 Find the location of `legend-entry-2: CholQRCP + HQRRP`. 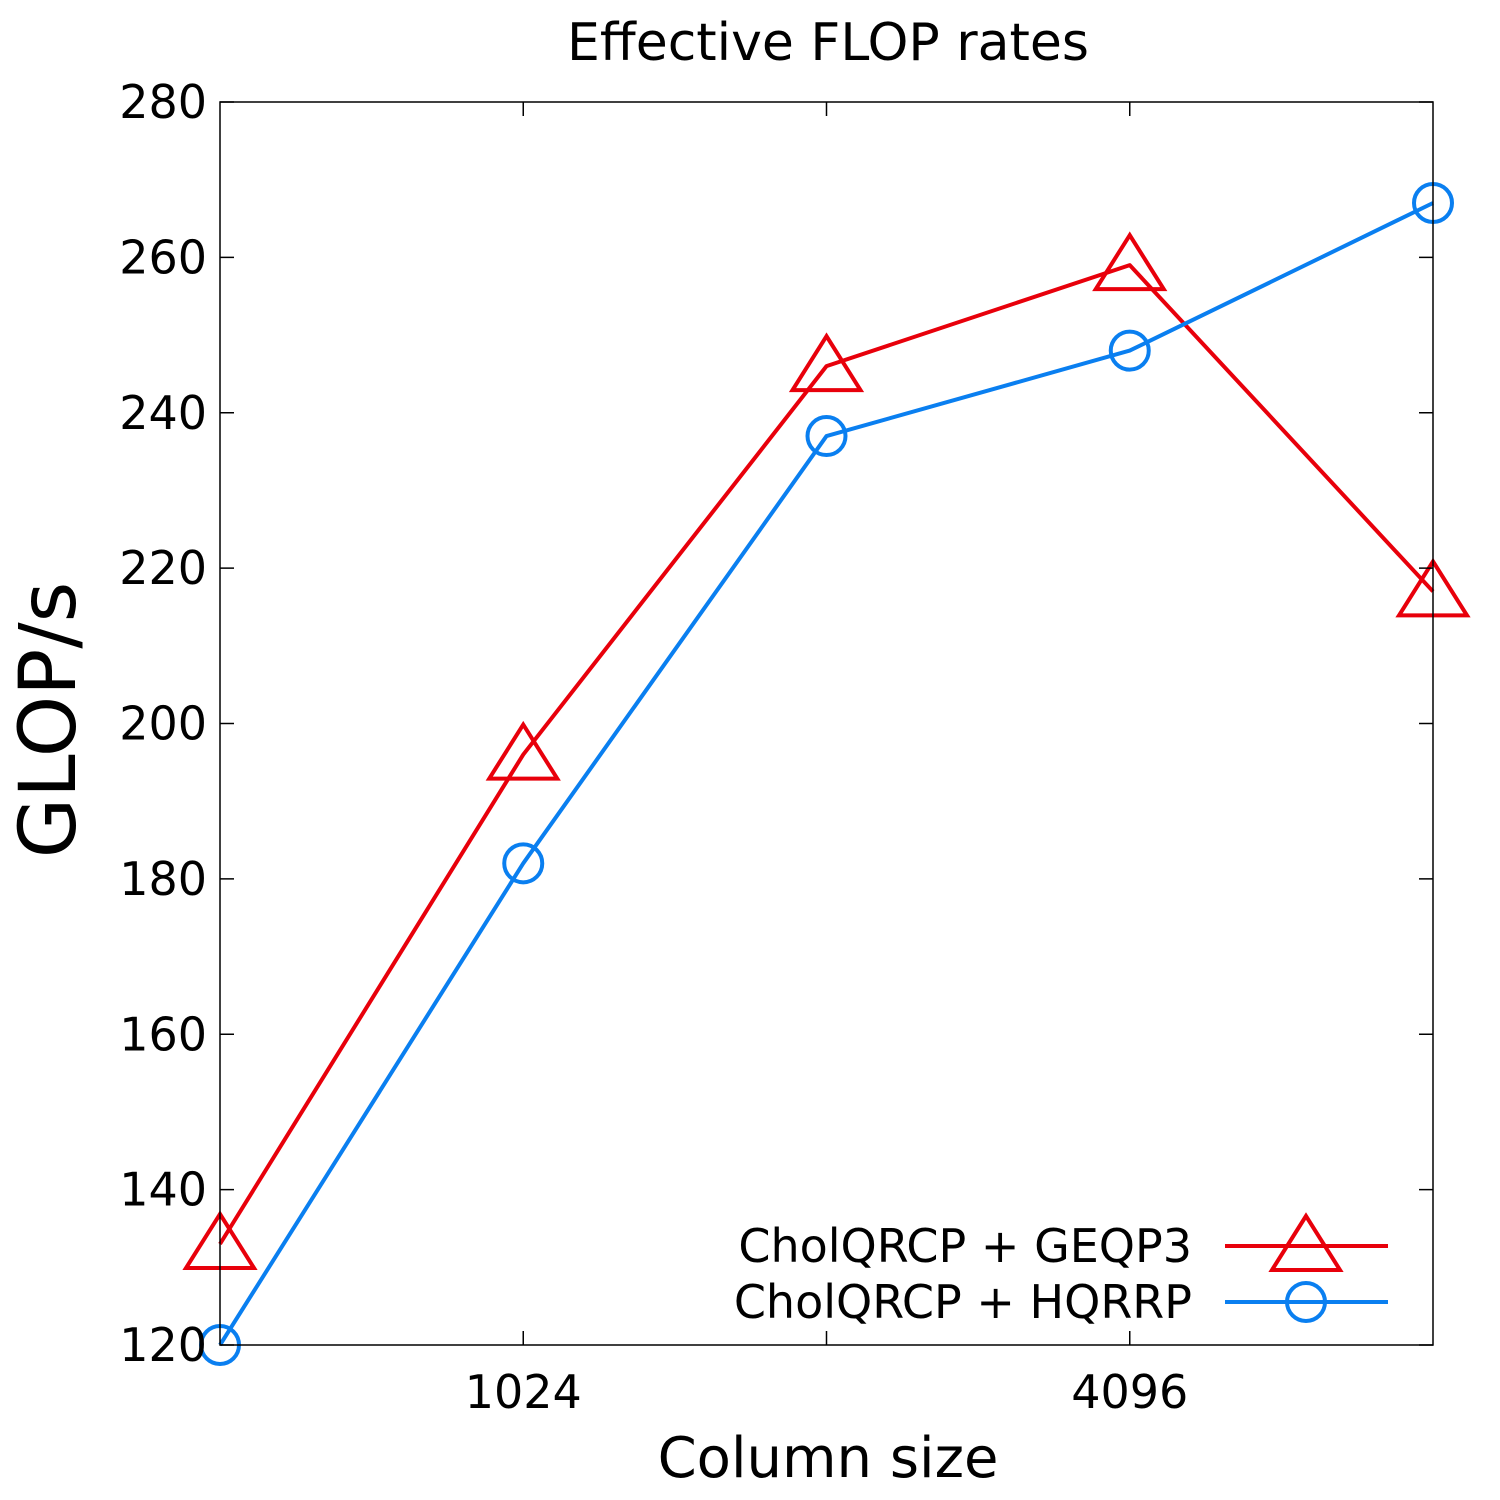

legend-entry-2: CholQRCP + HQRRP is located at coordinates (1061, 1302).